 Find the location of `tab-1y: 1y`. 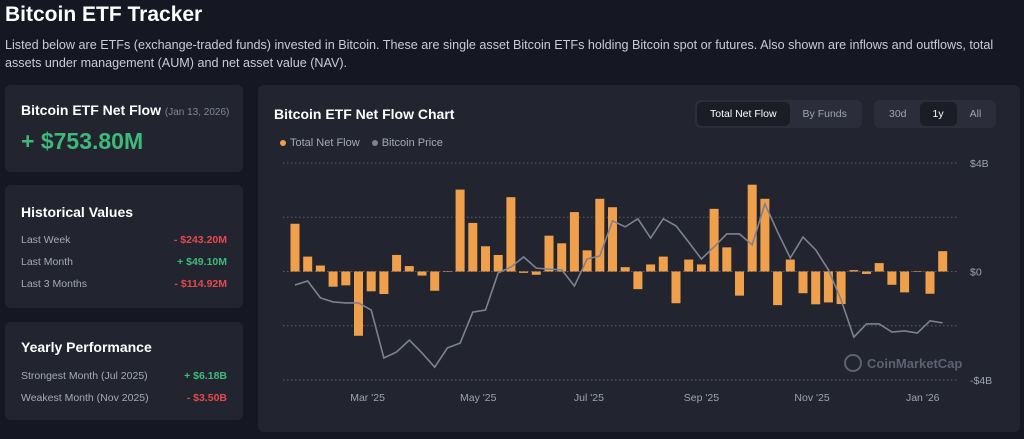

tab-1y: 1y is located at coordinates (938, 114).